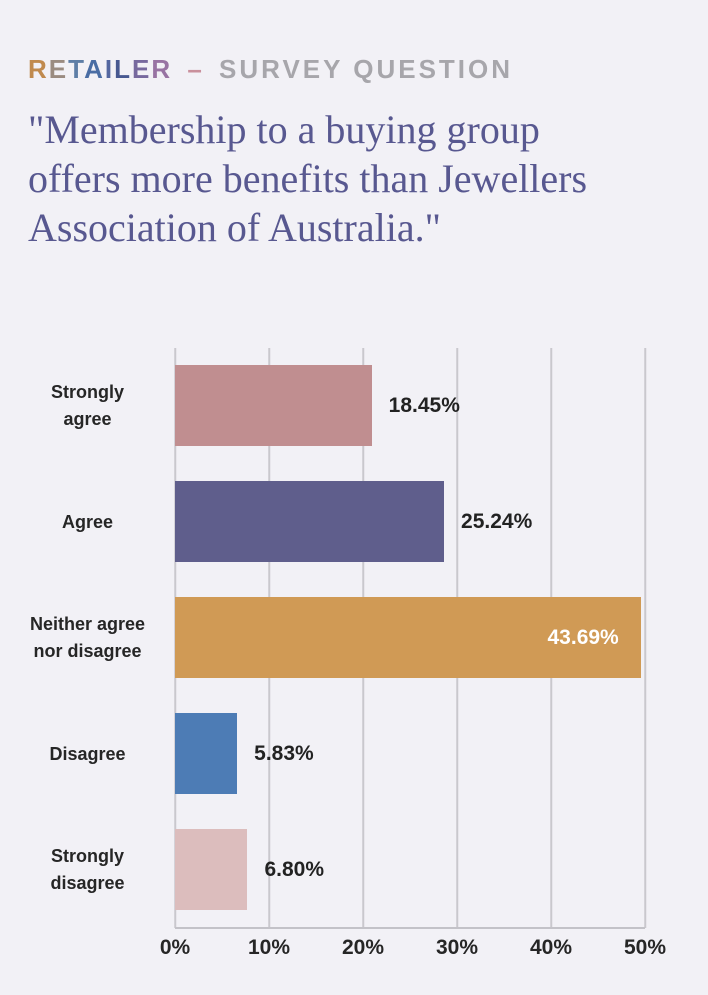 The height and width of the screenshot is (995, 708). What do you see at coordinates (497, 521) in the screenshot?
I see `value-label: 25.24%` at bounding box center [497, 521].